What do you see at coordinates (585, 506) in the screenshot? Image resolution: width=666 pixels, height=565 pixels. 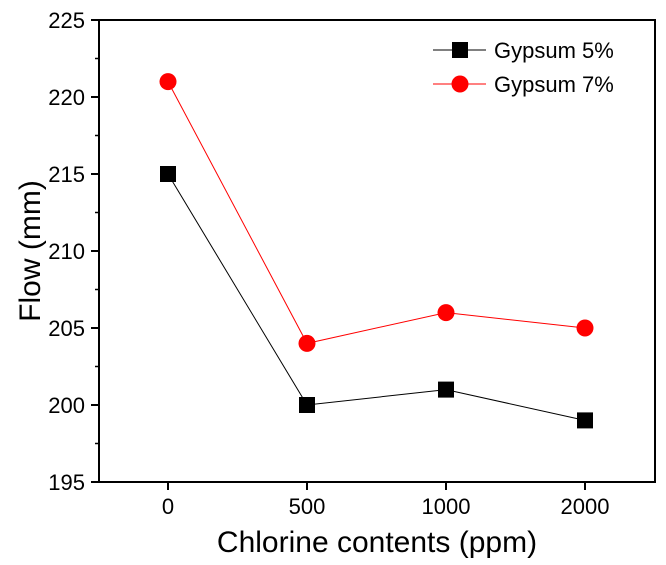 I see `x-tick-label: 2000` at bounding box center [585, 506].